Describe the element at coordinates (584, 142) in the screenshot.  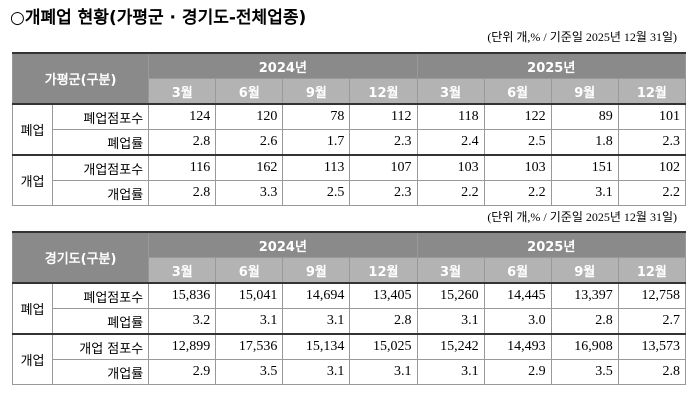
I see `cell: 1.8` at that location.